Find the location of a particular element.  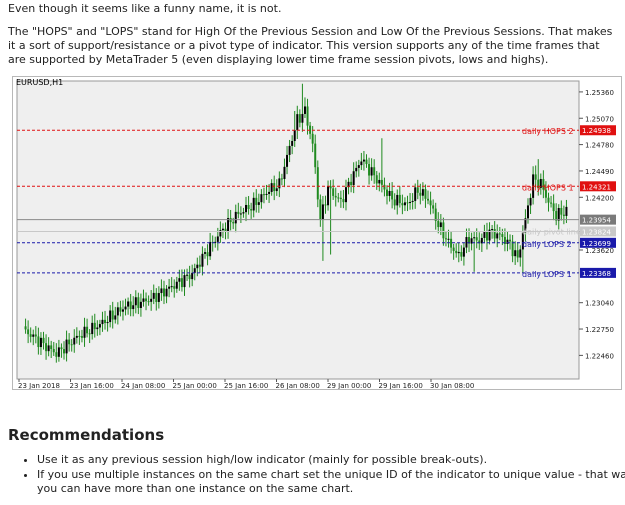

level-label: daily HOPS 1 is located at coordinates (548, 187).